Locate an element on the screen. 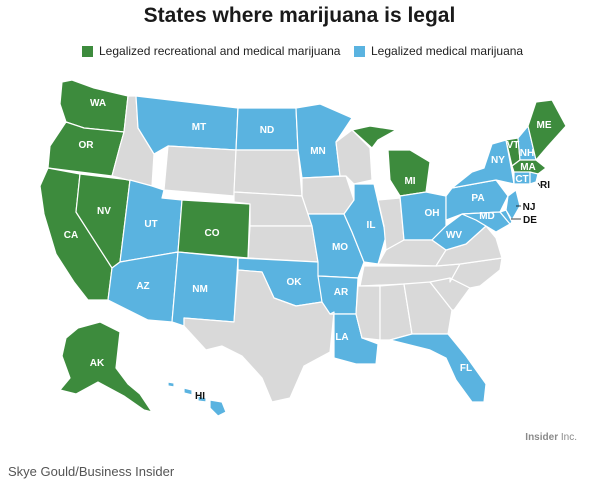  state-label-MN: MN is located at coordinates (318, 151).